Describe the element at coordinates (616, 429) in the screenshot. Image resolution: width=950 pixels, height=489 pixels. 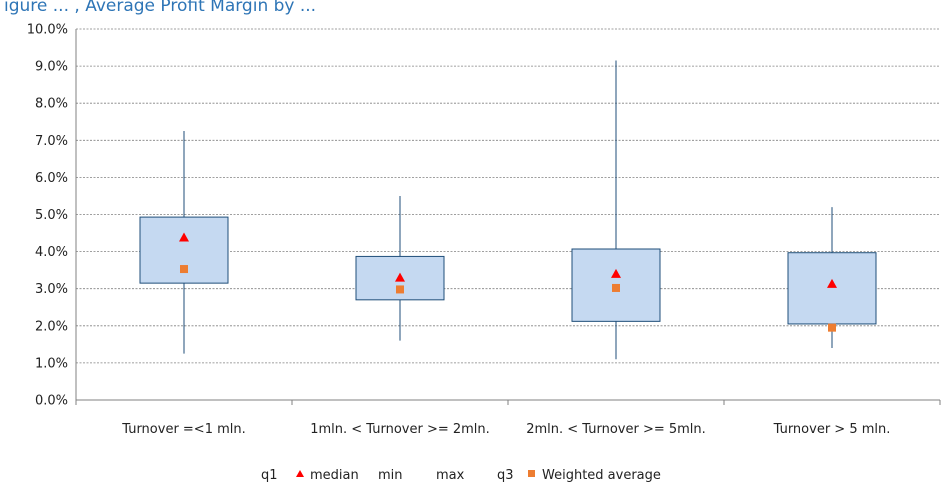
I see `category-label: 2mln. < Turnover >= 5mln.` at that location.